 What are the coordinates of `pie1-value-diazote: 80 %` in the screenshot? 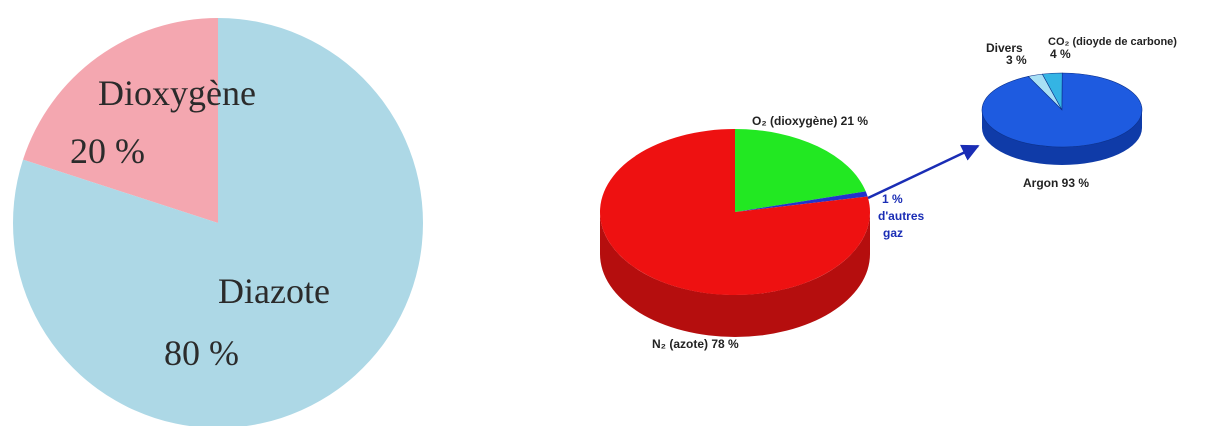 It's located at (201, 353).